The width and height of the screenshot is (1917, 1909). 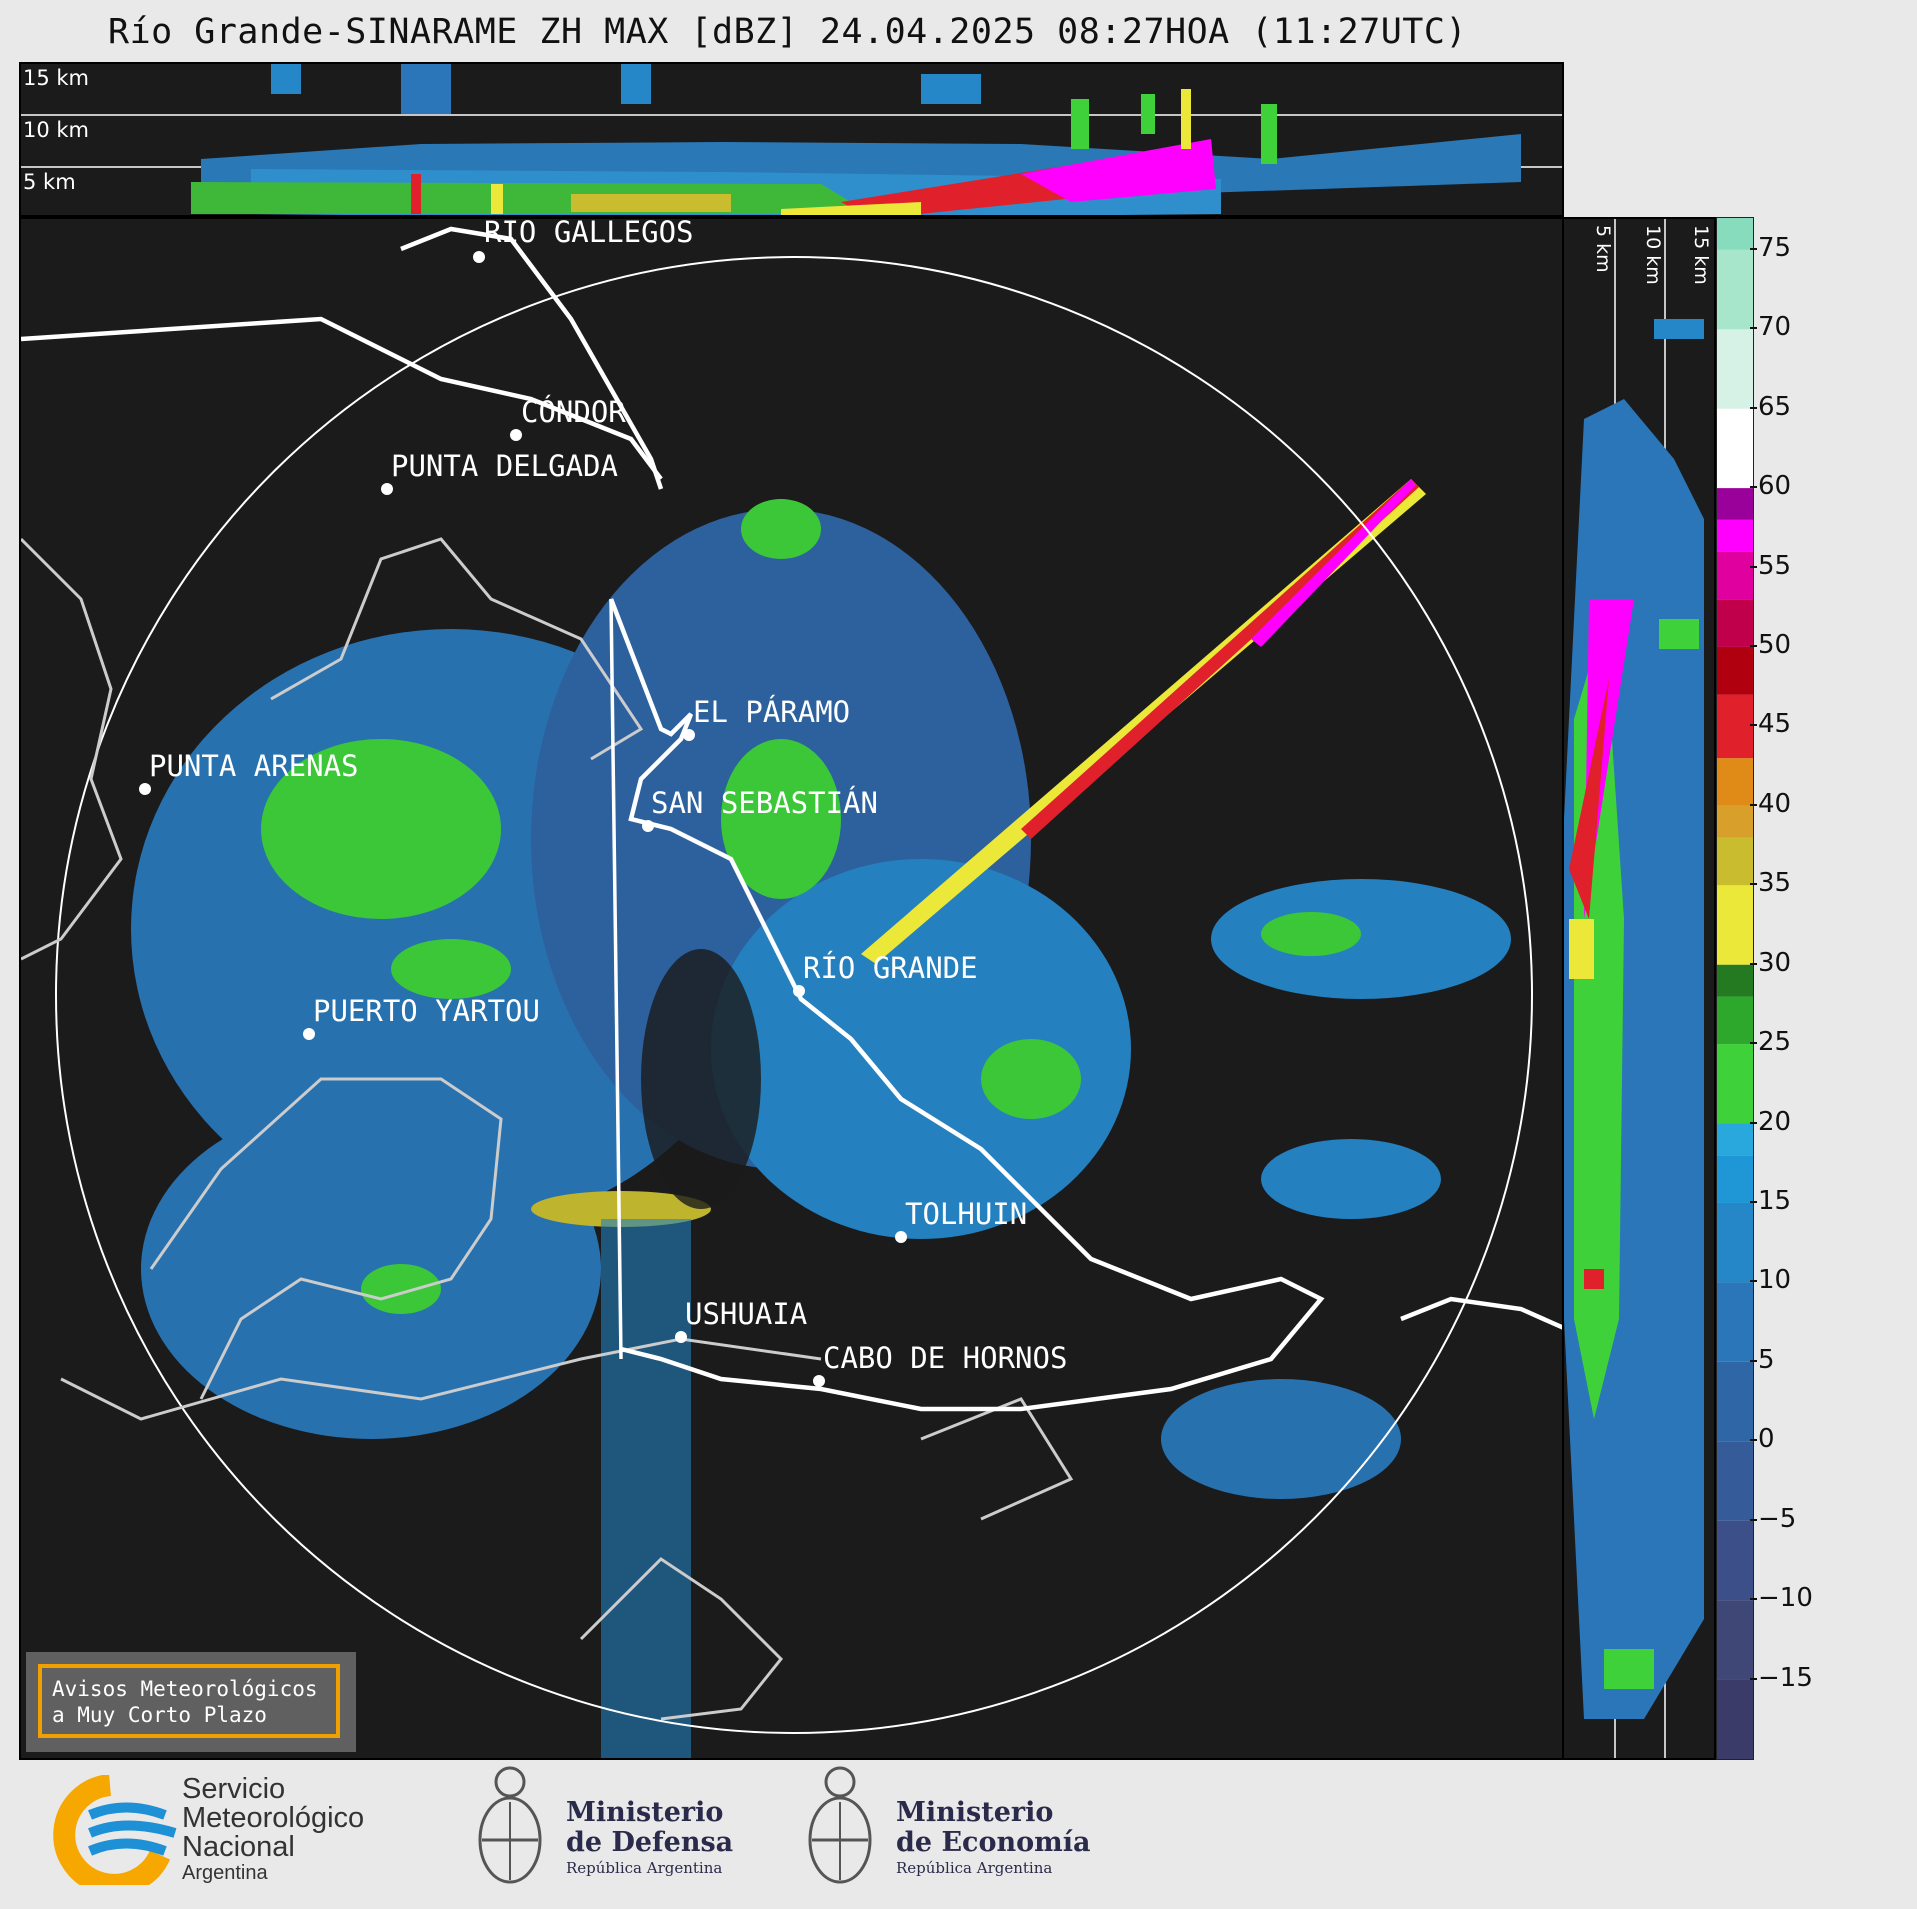 What do you see at coordinates (225, 1873) in the screenshot?
I see `smn-line-4: Argentina` at bounding box center [225, 1873].